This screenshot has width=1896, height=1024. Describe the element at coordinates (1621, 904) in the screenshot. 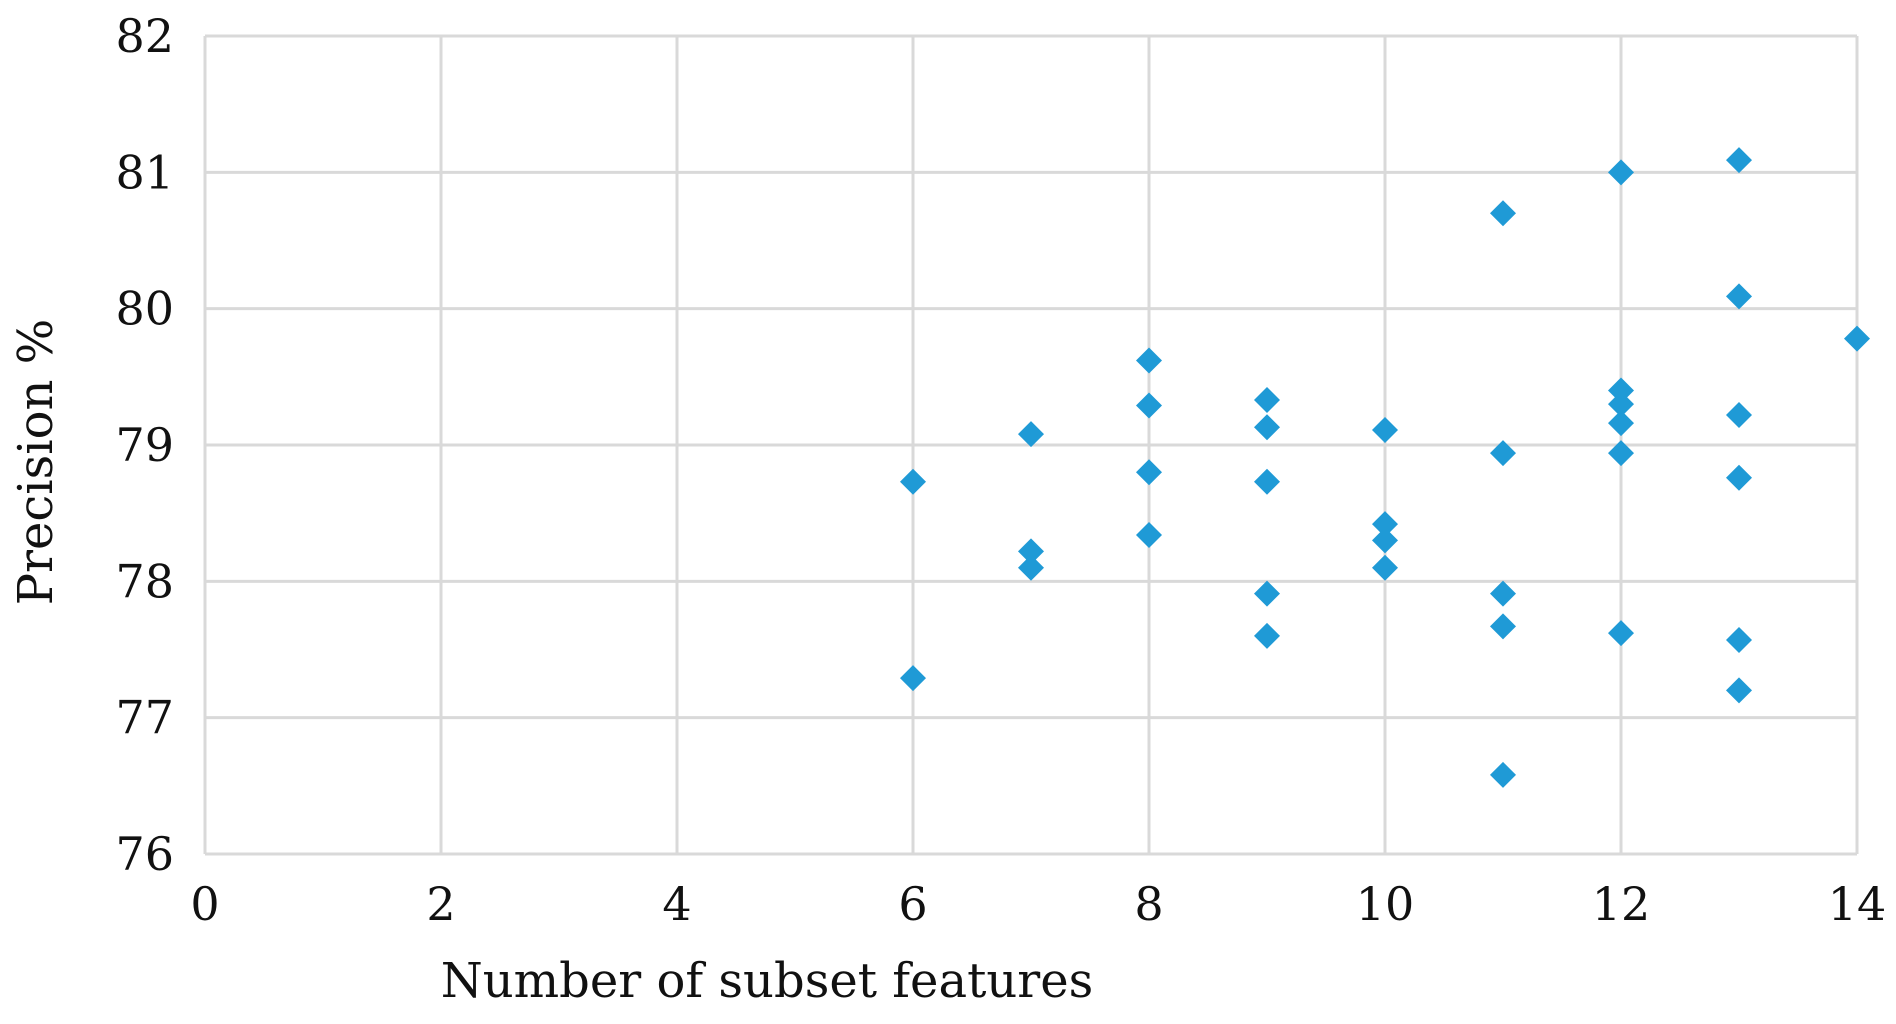

I see `x-tick-label: 12` at that location.